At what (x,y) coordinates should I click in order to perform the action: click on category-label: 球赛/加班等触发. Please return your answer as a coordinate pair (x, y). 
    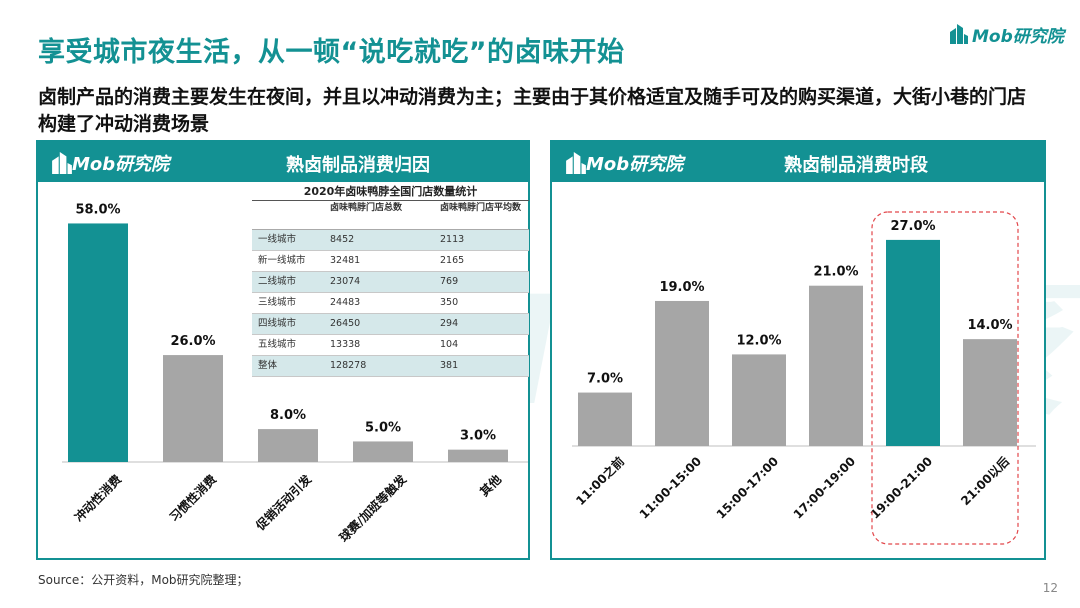
    Looking at the image, I should click on (373, 508).